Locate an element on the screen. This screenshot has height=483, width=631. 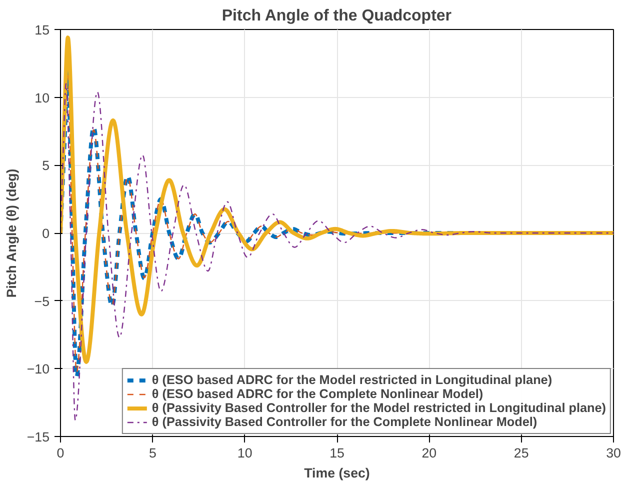
legend-label: θ (Passivity Based Controller for the Model restricted in Longitudinal plane) is located at coordinates (379, 408).